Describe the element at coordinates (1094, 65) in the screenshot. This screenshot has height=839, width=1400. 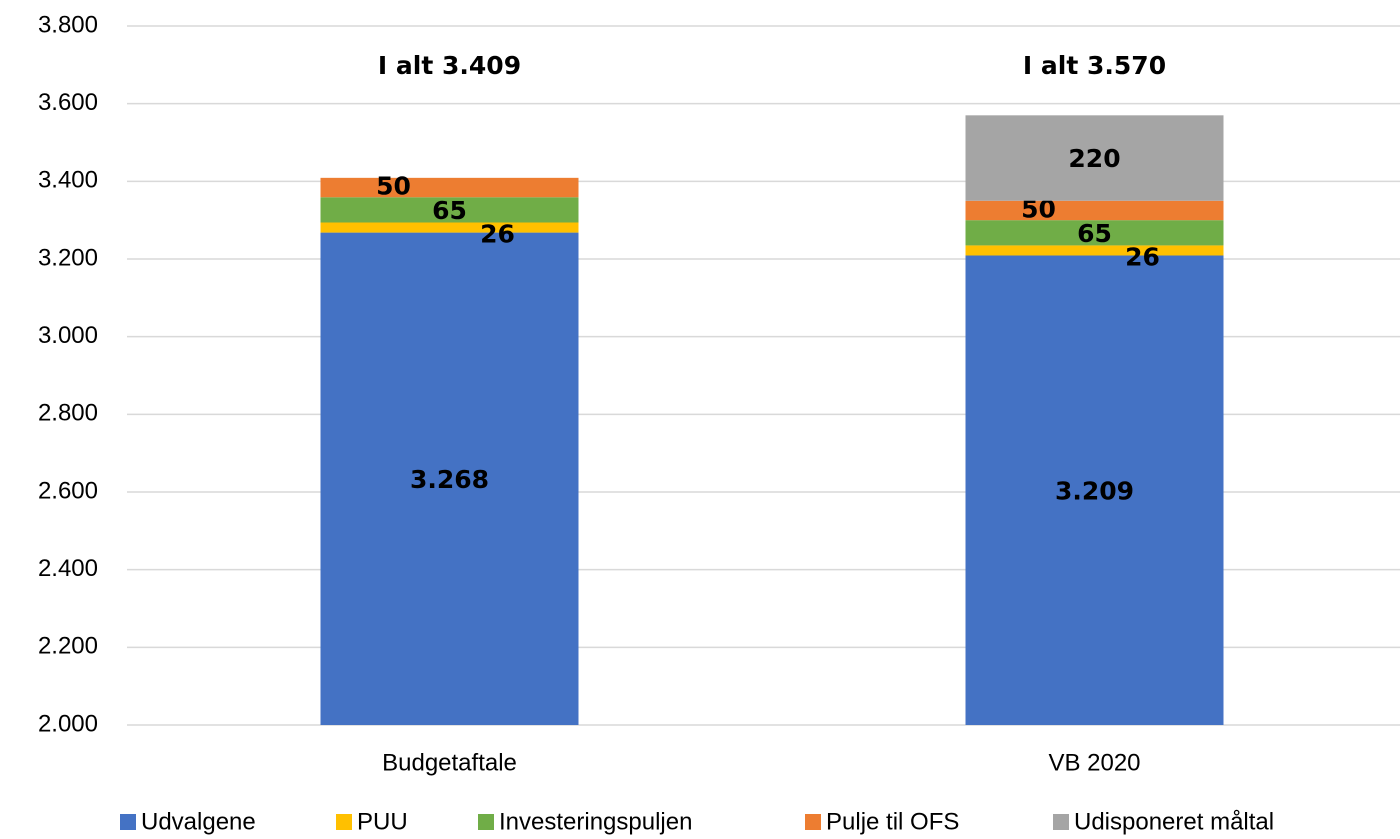
I see `total-label: I alt 3.570` at that location.